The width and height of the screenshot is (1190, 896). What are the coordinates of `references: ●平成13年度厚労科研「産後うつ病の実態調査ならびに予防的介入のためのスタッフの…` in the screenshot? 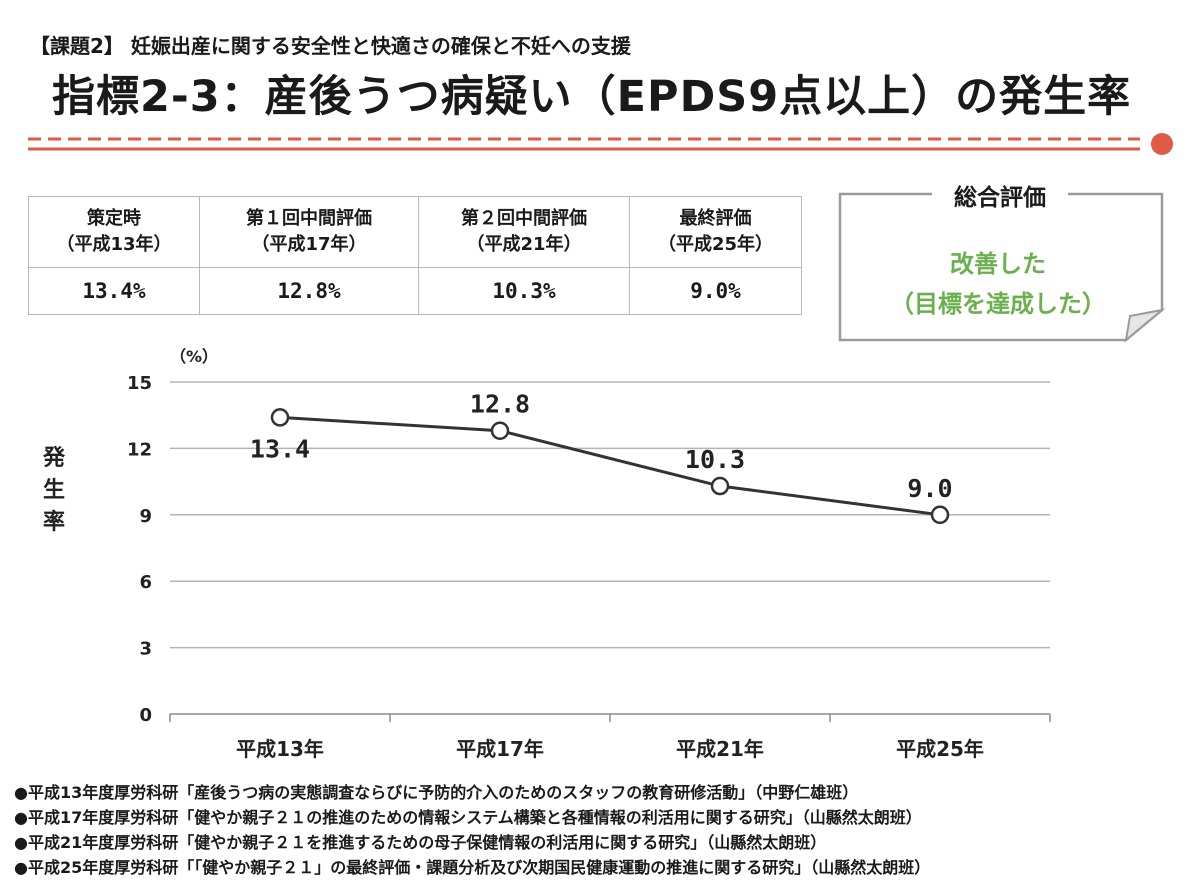 It's located at (472, 830).